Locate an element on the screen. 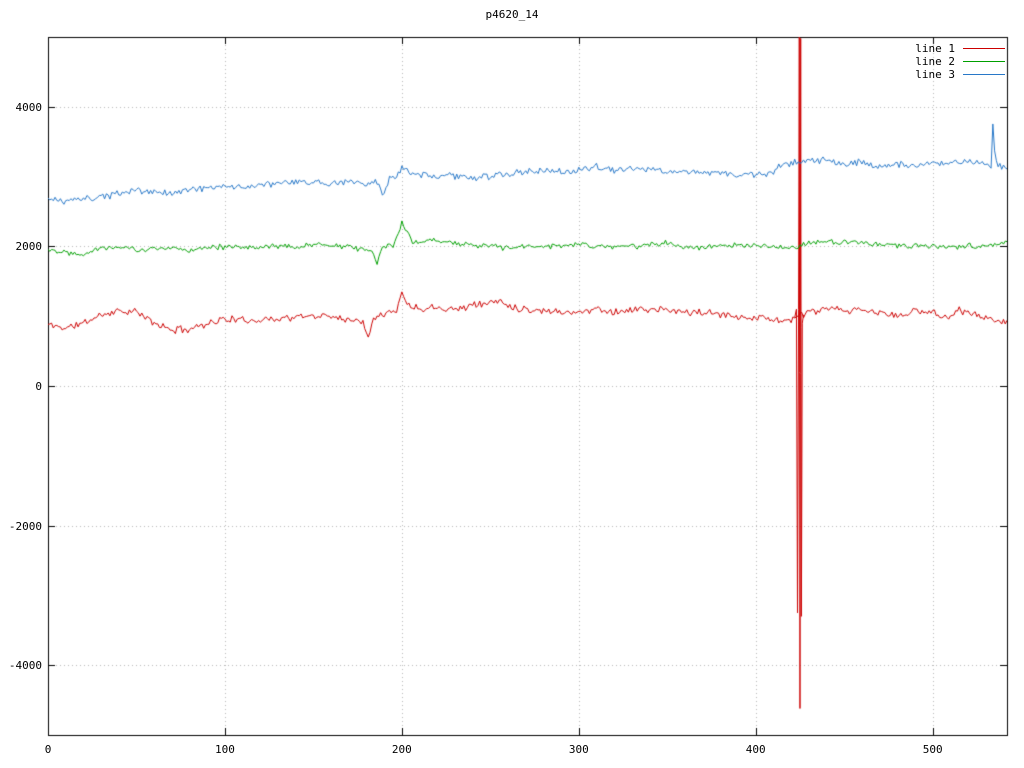 The height and width of the screenshot is (768, 1024). y-tick-label: 4000 is located at coordinates (29, 107).